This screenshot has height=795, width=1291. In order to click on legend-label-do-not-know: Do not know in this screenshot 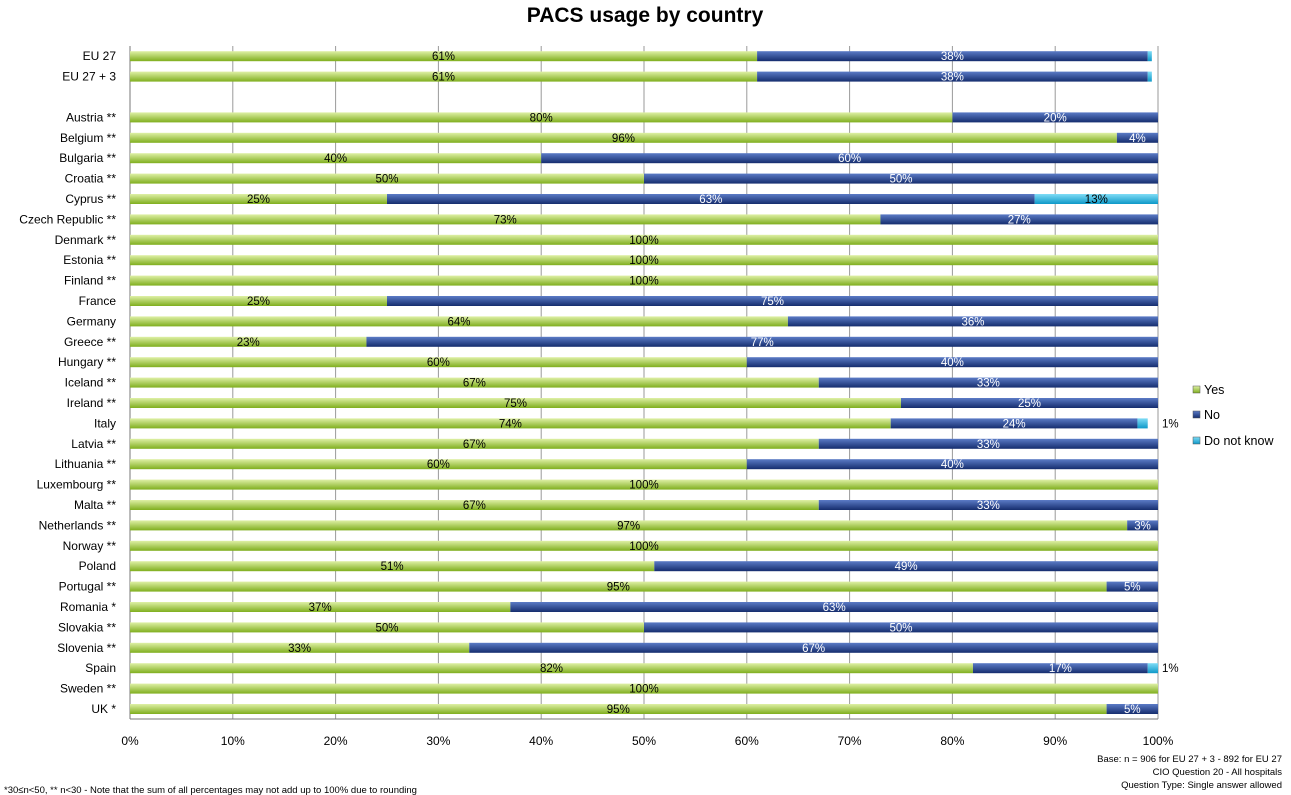, I will do `click(1239, 441)`.